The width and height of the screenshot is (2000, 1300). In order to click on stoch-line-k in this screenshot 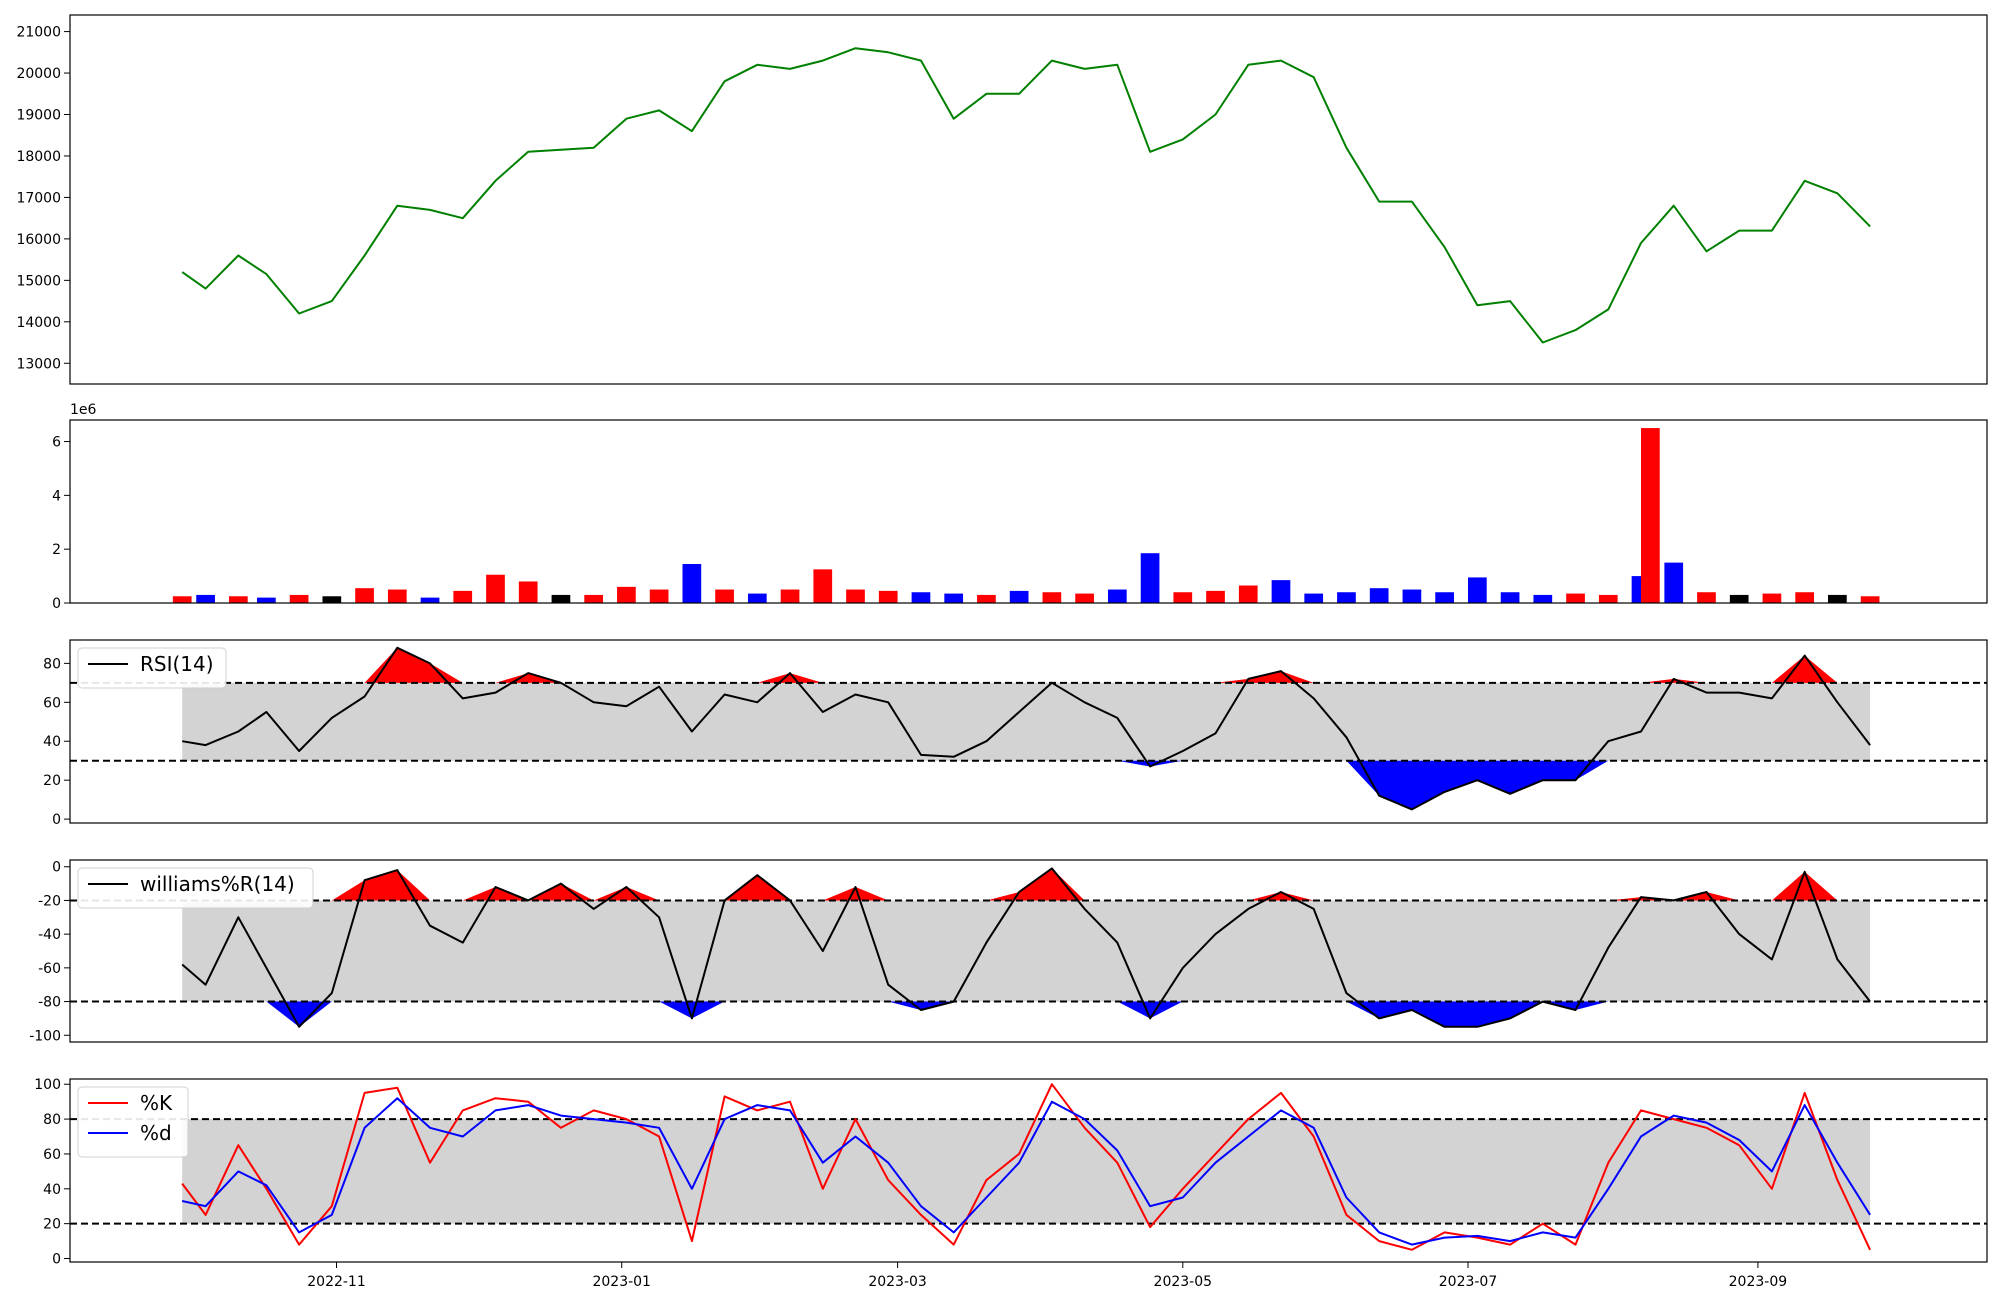, I will do `click(1026, 1167)`.